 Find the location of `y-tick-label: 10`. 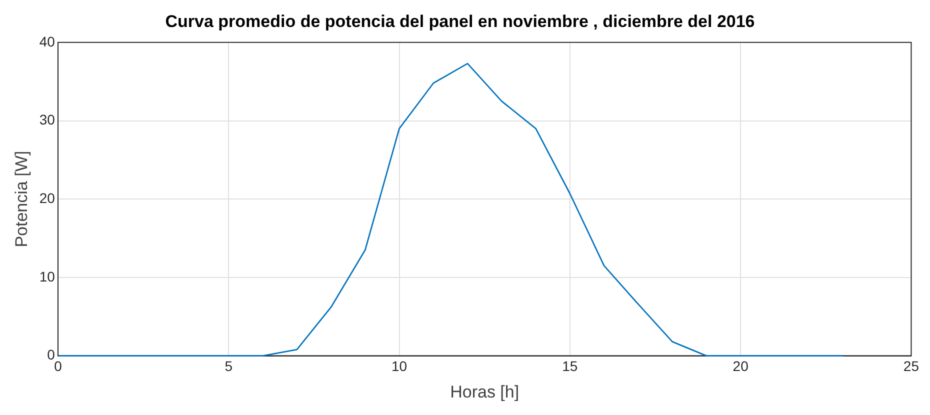

y-tick-label: 10 is located at coordinates (47, 276).